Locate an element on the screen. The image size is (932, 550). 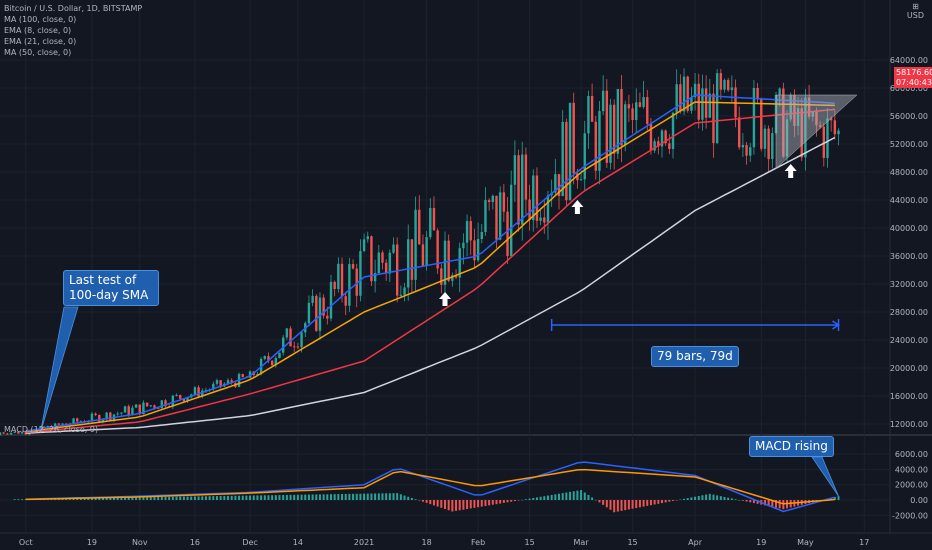
countdown-tag: 07:40:43 is located at coordinates (913, 82).